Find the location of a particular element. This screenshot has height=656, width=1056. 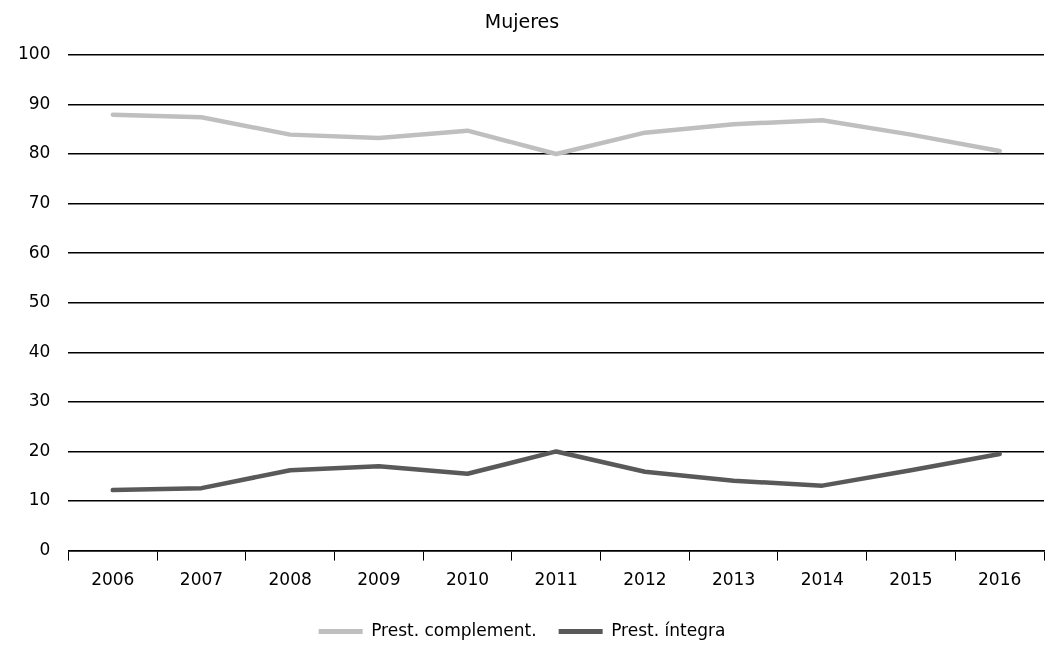

y-tick-label: 70 is located at coordinates (39, 201).